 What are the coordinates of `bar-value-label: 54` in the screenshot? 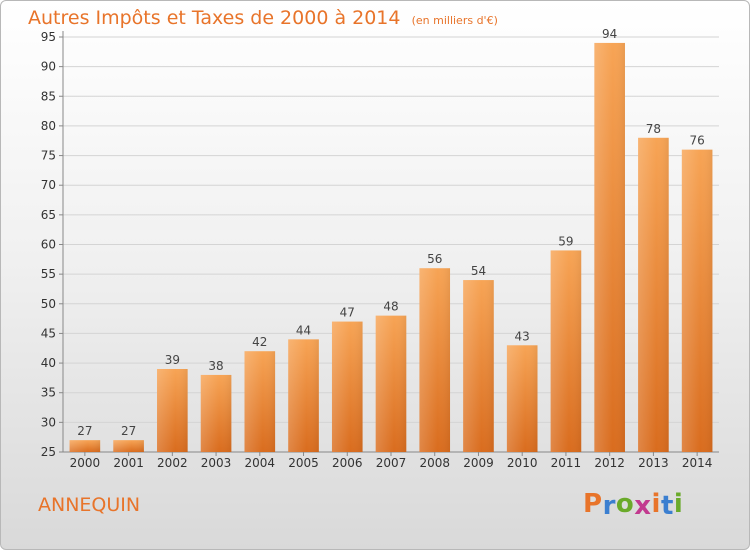 It's located at (478, 271).